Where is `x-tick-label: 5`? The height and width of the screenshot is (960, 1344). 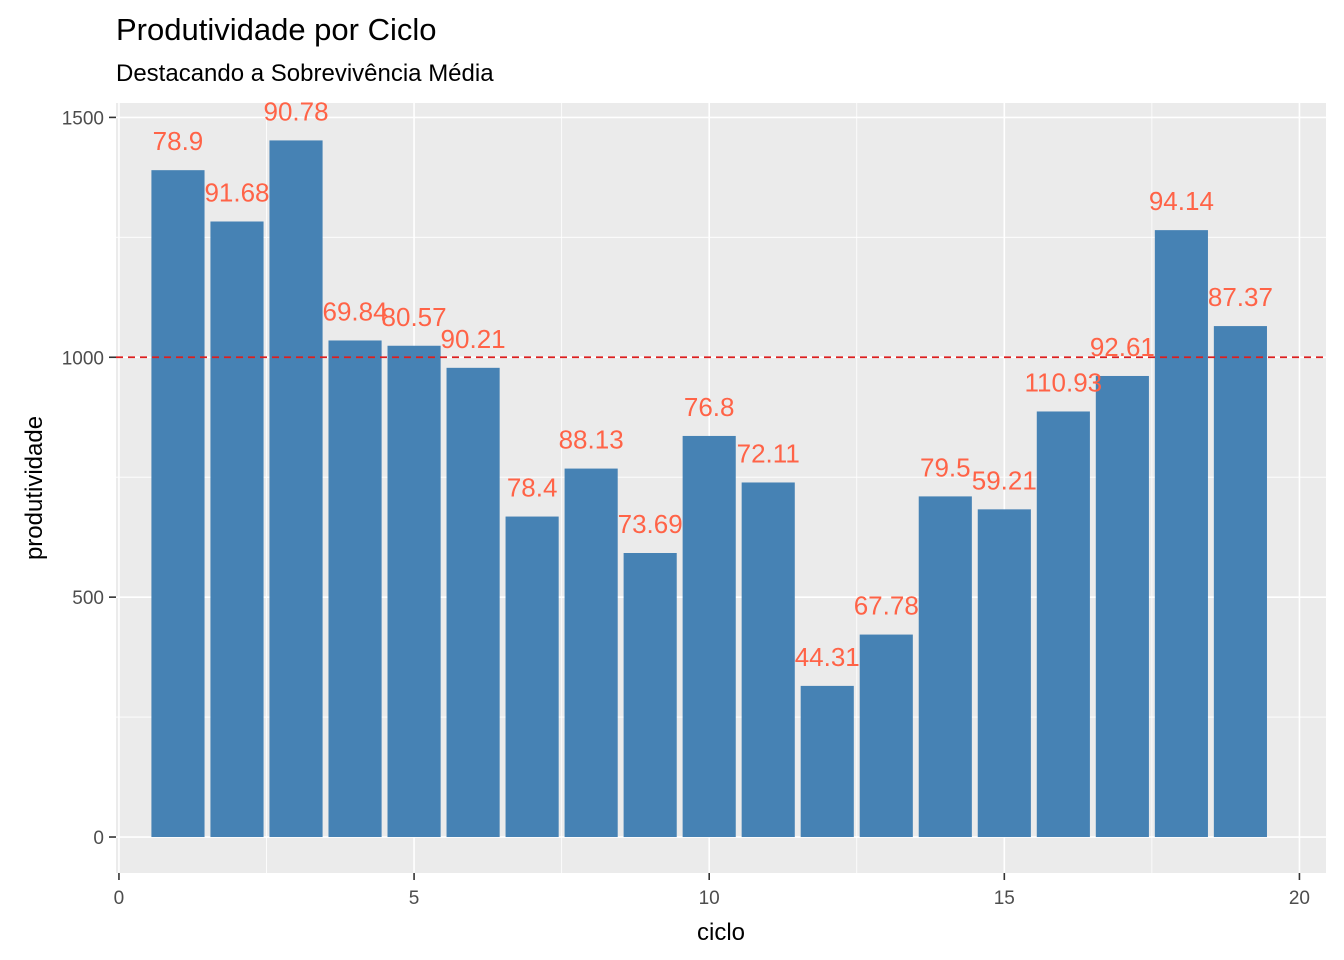 x-tick-label: 5 is located at coordinates (414, 898).